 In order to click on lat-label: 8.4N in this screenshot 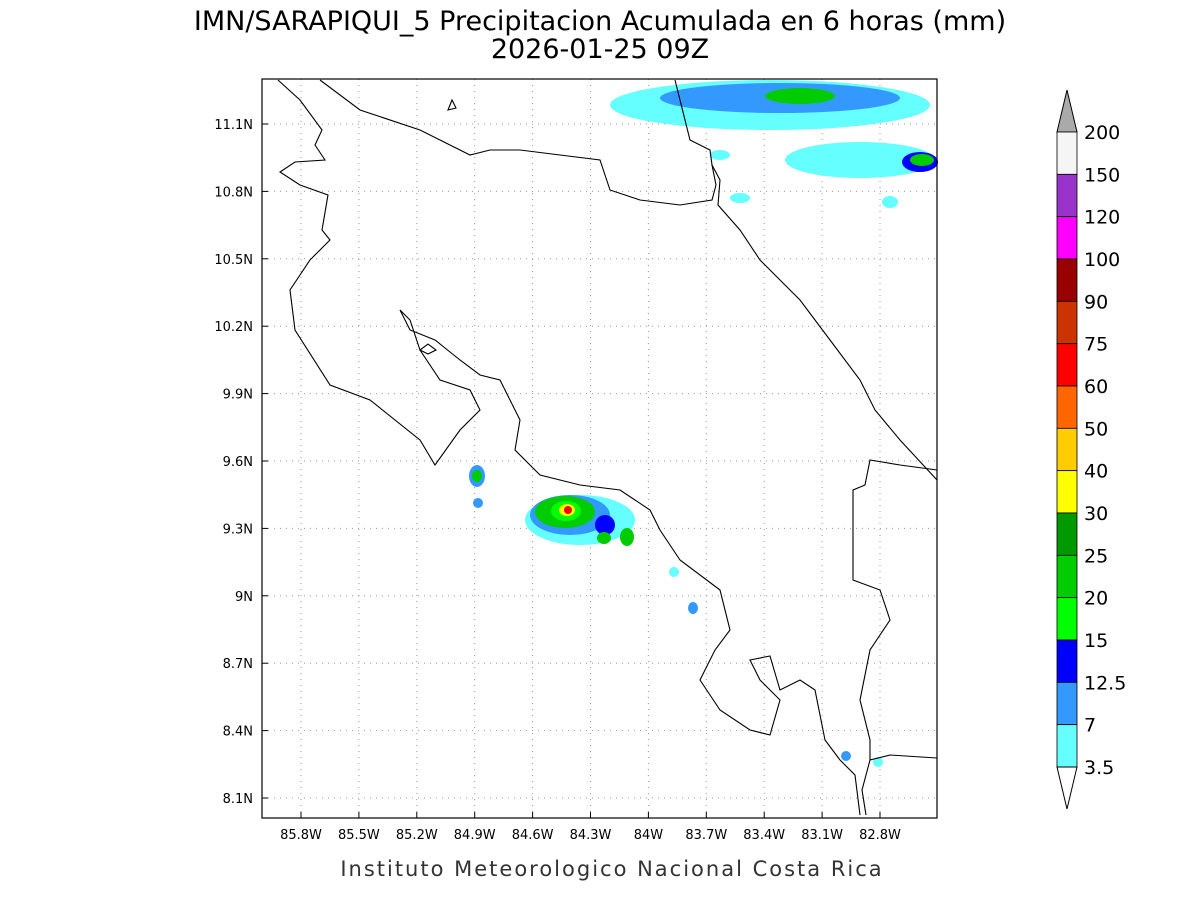, I will do `click(238, 732)`.